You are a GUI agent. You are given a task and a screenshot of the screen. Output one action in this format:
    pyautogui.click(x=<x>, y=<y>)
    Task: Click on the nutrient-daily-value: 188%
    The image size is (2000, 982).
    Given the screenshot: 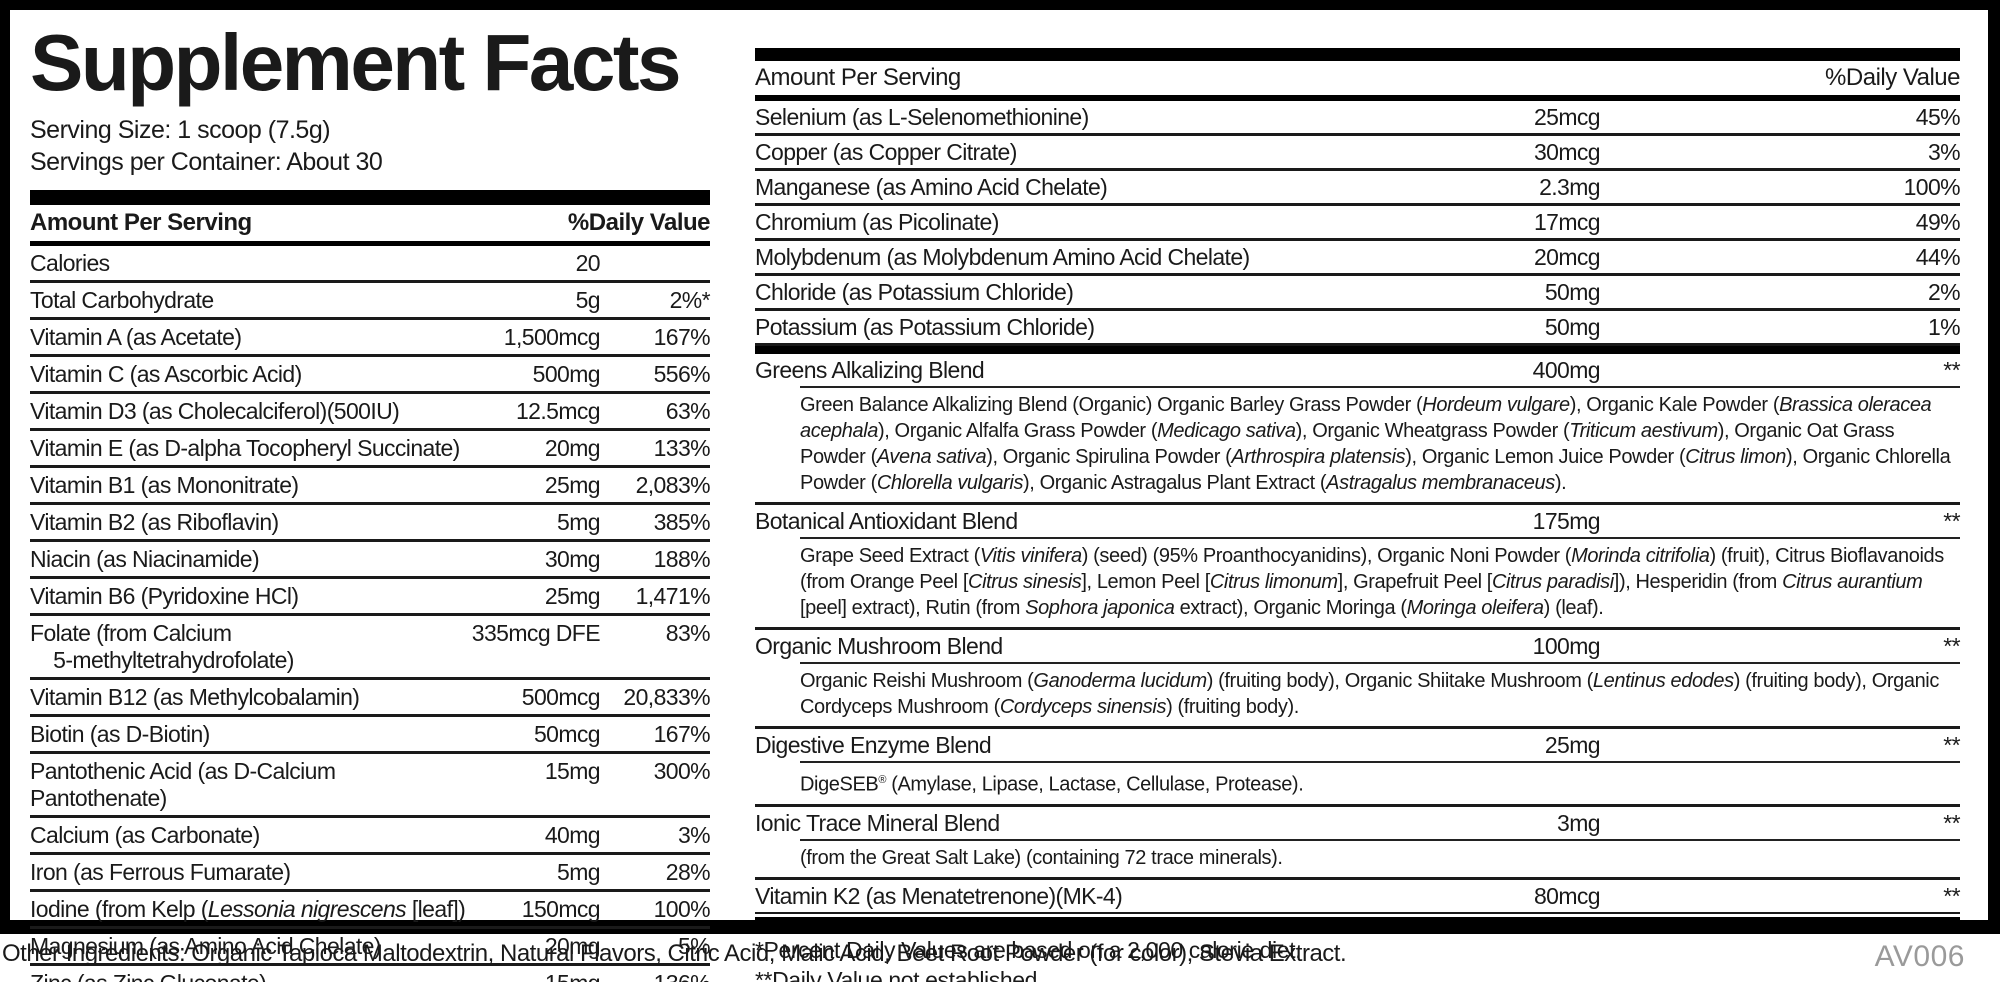 What is the action you would take?
    pyautogui.click(x=682, y=558)
    